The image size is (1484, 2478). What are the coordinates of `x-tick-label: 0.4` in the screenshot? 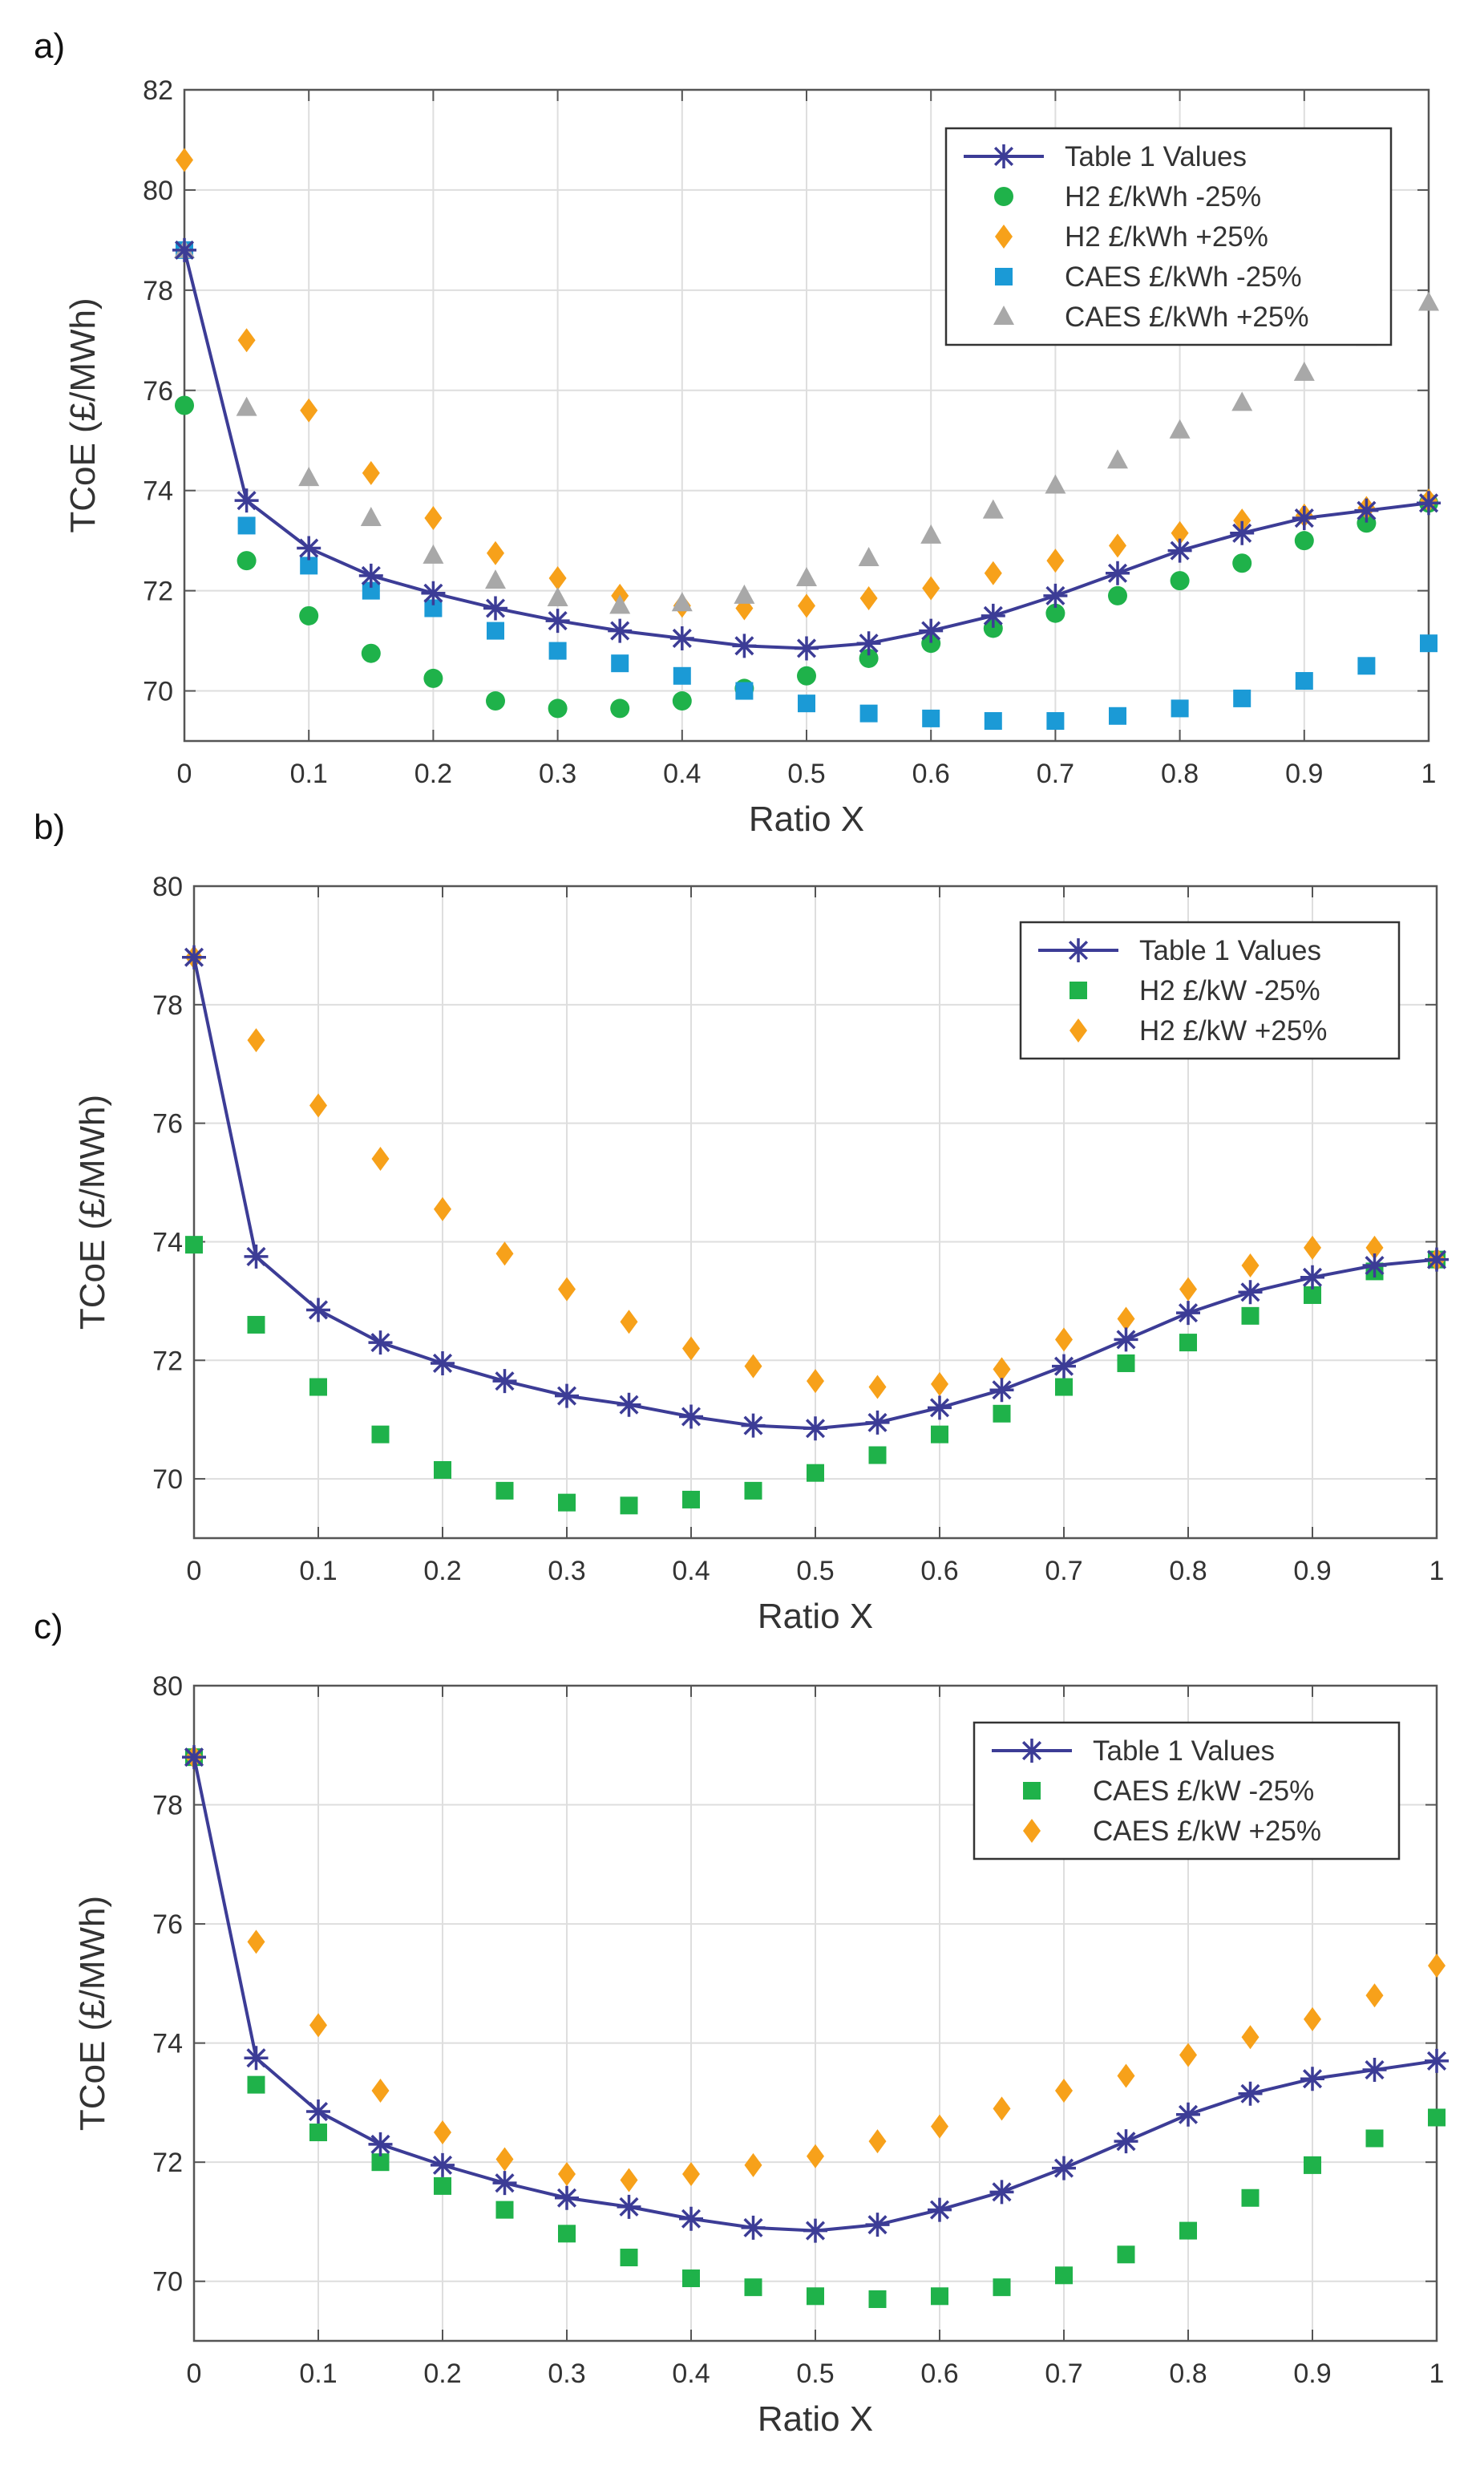 It's located at (691, 2374).